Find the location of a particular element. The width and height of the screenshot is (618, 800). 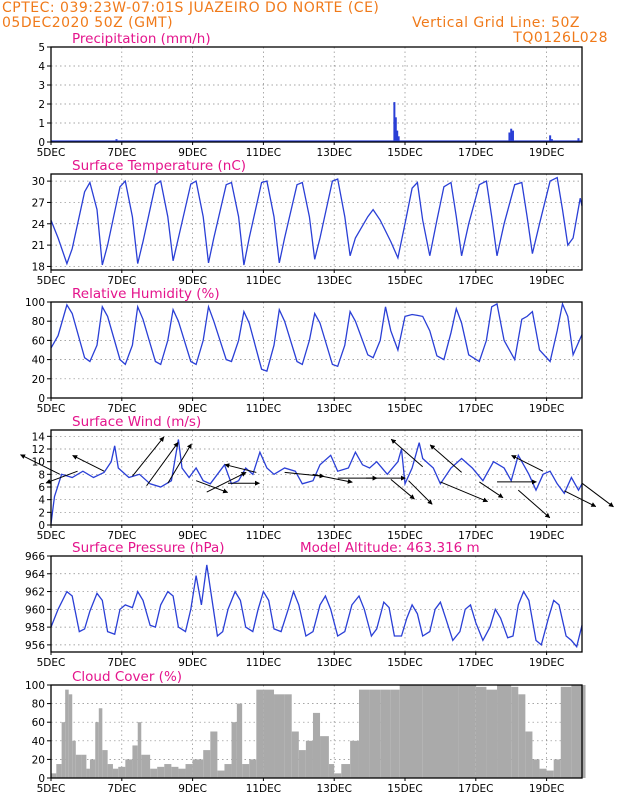

temperature-xtick-label: 7DEC is located at coordinates (121, 281).